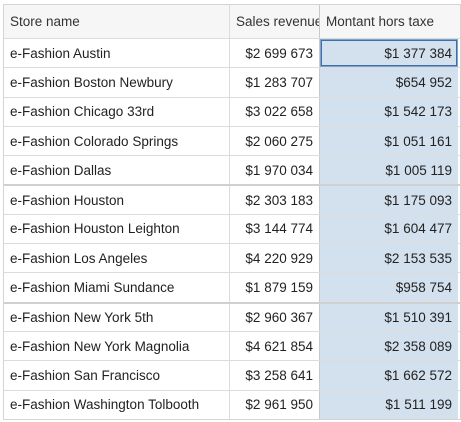  Describe the element at coordinates (117, 287) in the screenshot. I see `store-name-cell: e-Fashion Miami Sundance` at that location.